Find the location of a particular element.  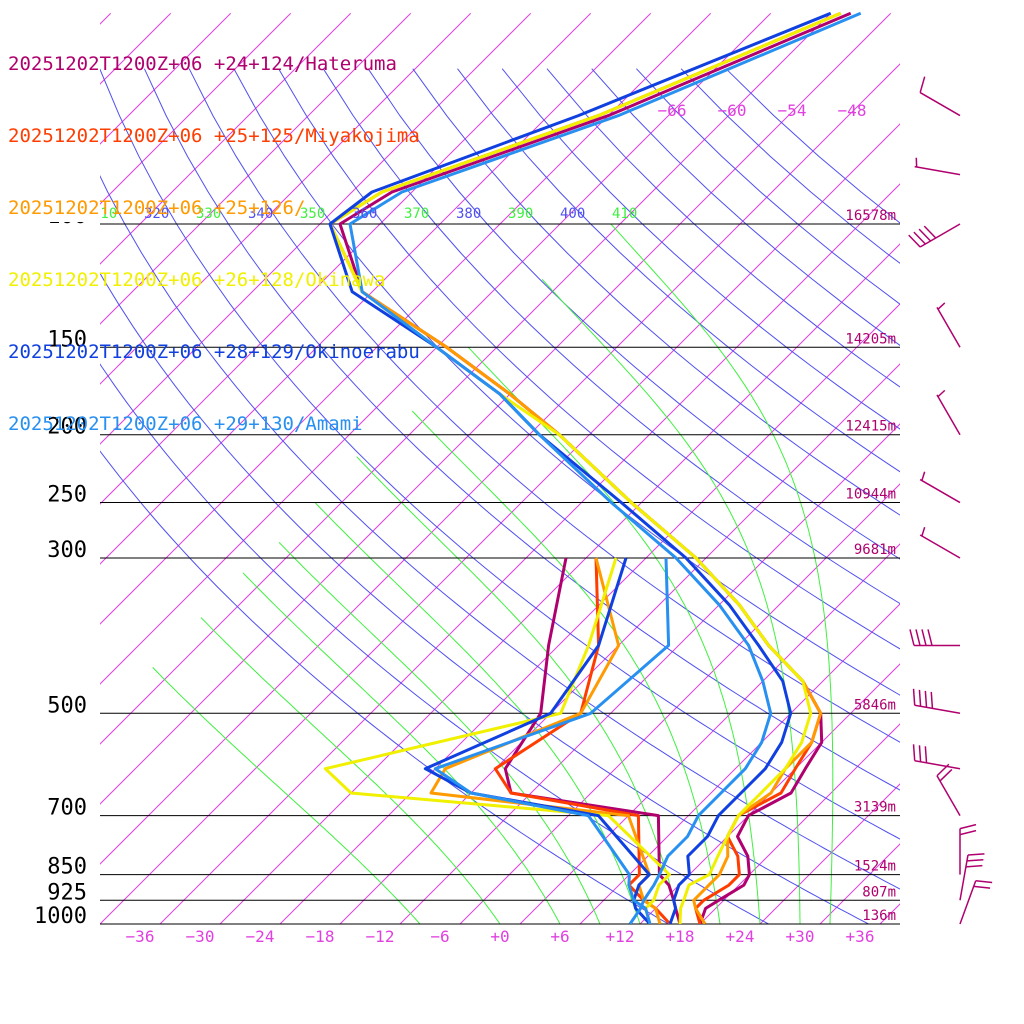

height-label: 5846m is located at coordinates (875, 705).